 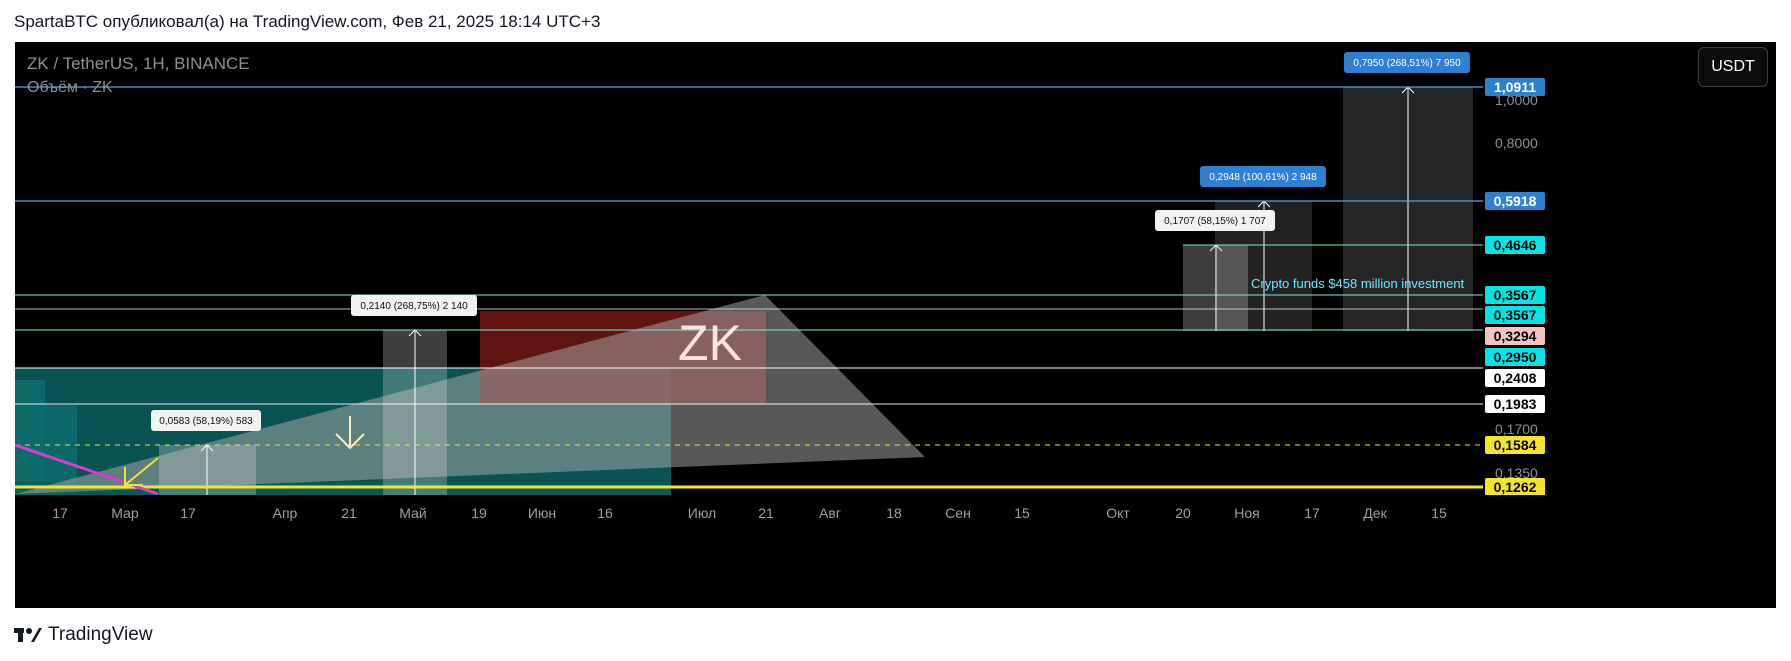 What do you see at coordinates (1375, 513) in the screenshot?
I see `x-tick-label: Дек` at bounding box center [1375, 513].